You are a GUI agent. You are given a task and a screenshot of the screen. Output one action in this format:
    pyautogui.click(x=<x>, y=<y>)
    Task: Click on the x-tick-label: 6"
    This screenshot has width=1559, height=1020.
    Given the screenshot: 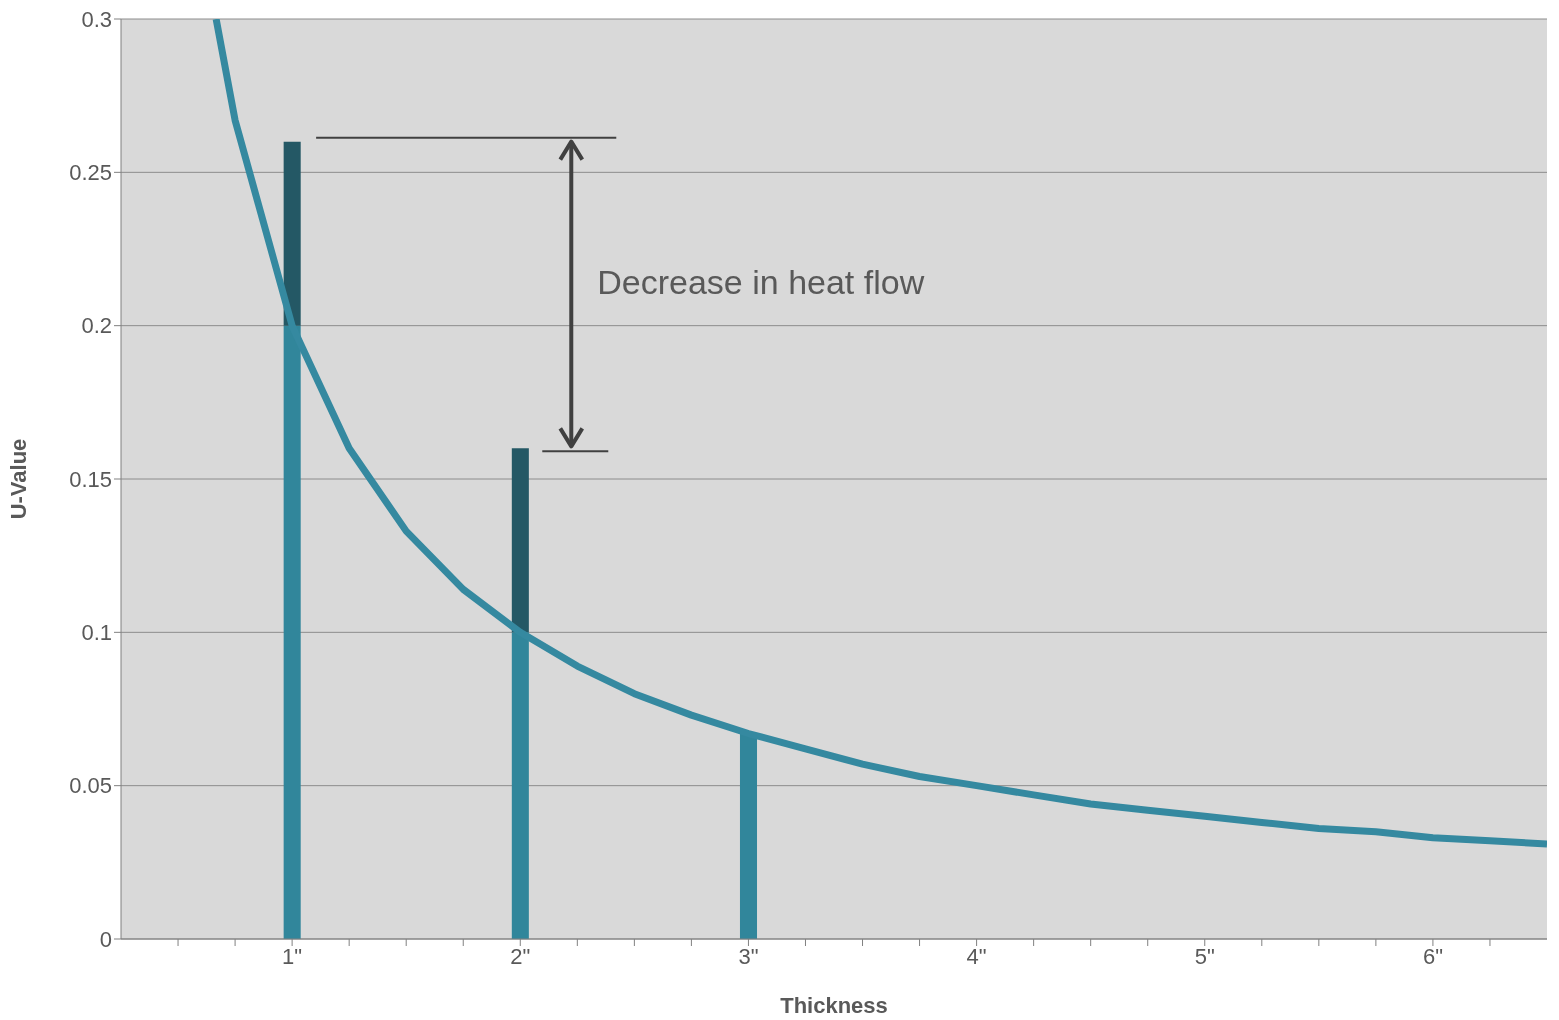 What is the action you would take?
    pyautogui.click(x=1432, y=956)
    